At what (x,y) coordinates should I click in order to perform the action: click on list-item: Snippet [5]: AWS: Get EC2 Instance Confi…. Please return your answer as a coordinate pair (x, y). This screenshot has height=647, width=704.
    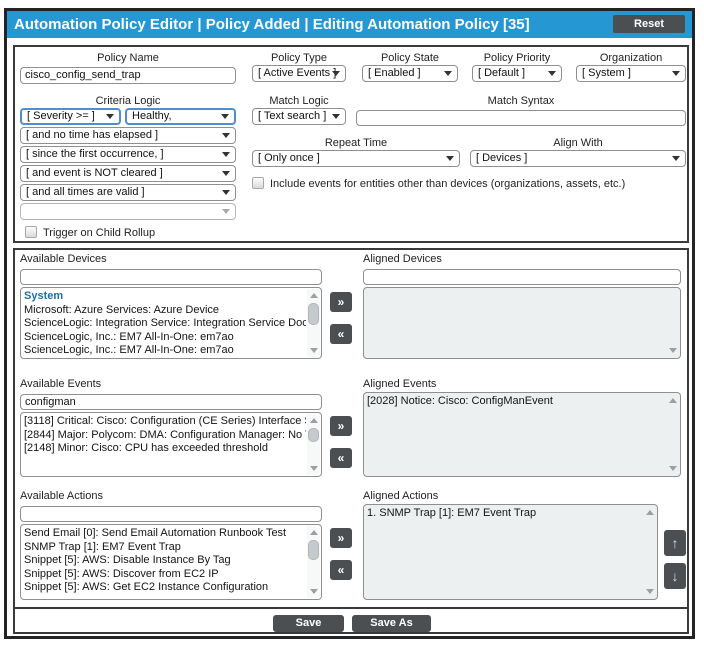
    Looking at the image, I should click on (146, 587).